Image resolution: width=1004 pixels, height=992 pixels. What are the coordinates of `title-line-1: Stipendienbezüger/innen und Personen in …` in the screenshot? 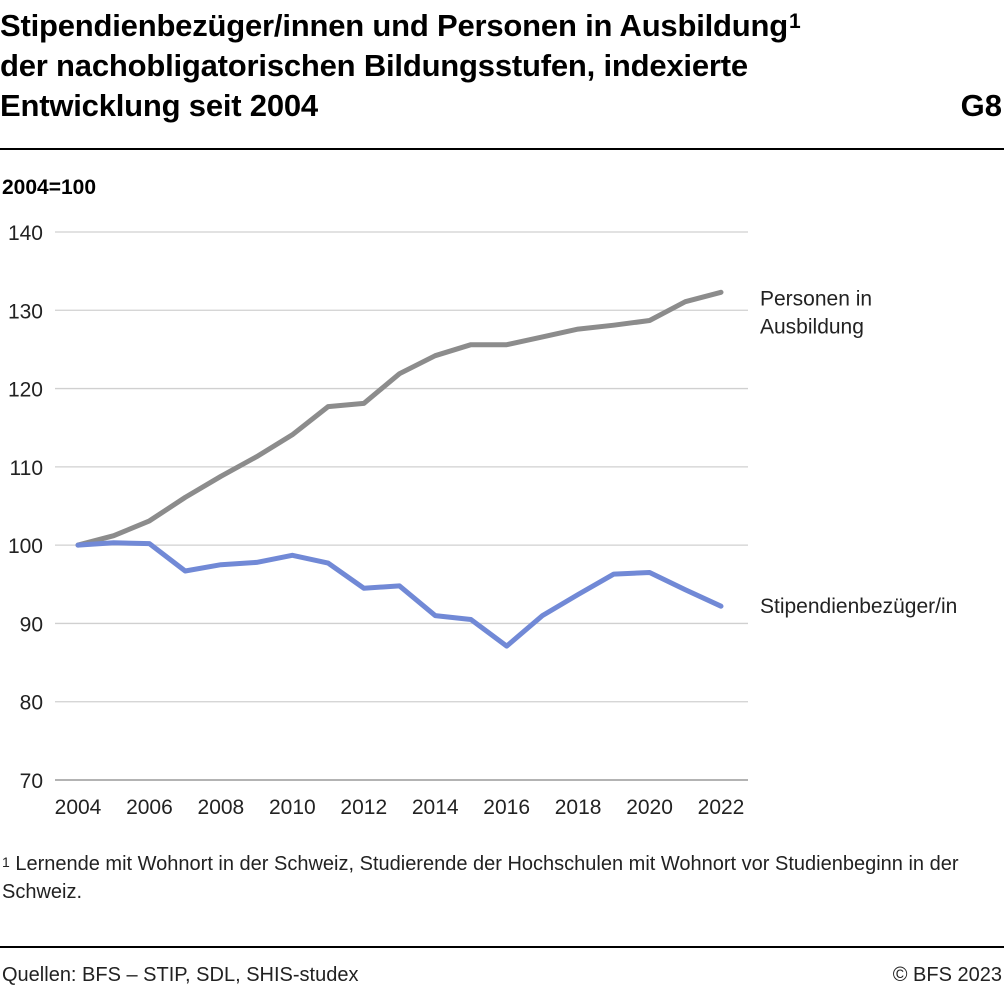 It's located at (400, 25).